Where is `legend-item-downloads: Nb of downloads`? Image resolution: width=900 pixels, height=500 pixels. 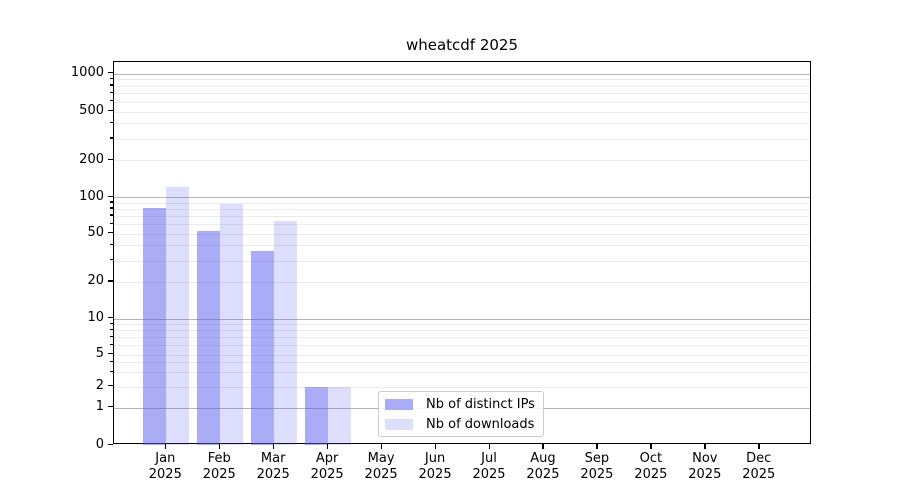
legend-item-downloads: Nb of downloads is located at coordinates (464, 424).